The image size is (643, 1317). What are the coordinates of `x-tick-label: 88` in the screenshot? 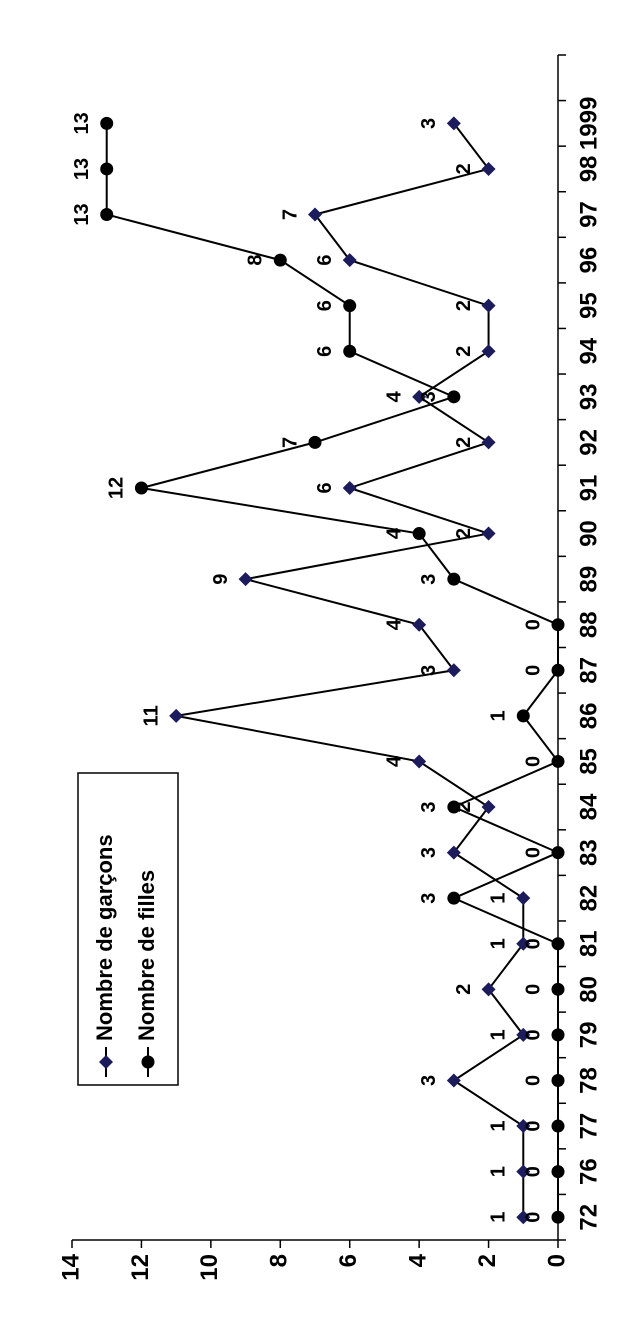 It's located at (588, 624).